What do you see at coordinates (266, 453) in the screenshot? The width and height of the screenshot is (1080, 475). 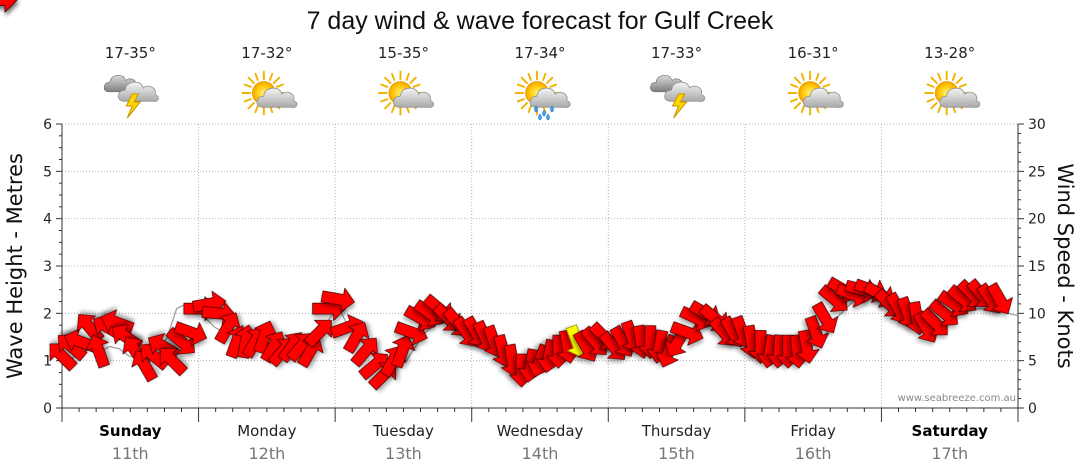 I see `day-date: 12th` at bounding box center [266, 453].